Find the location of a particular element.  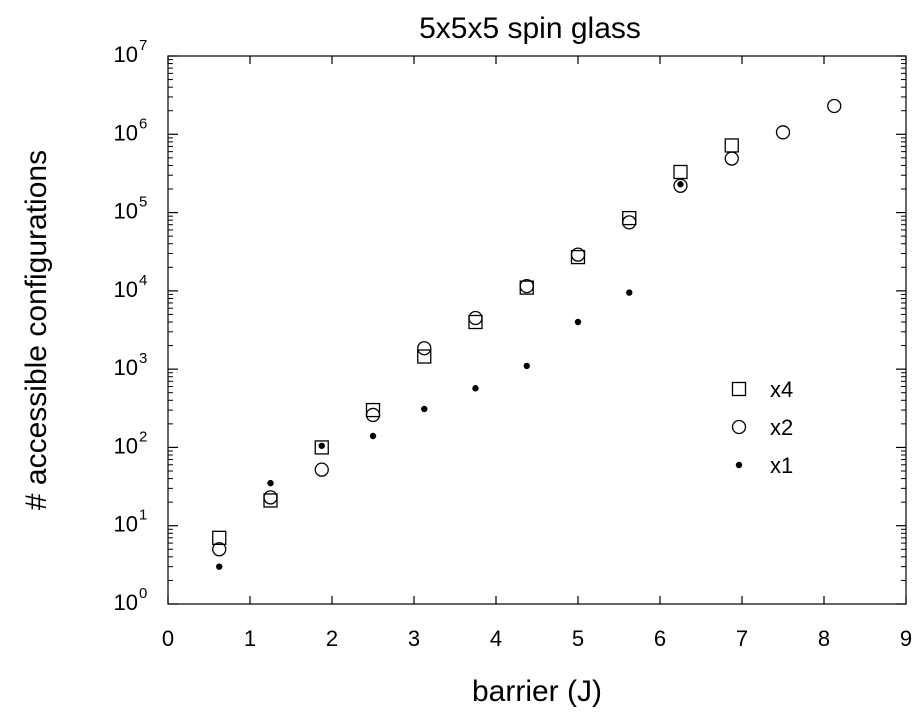

y-tick-exponent: 3 is located at coordinates (143, 358).